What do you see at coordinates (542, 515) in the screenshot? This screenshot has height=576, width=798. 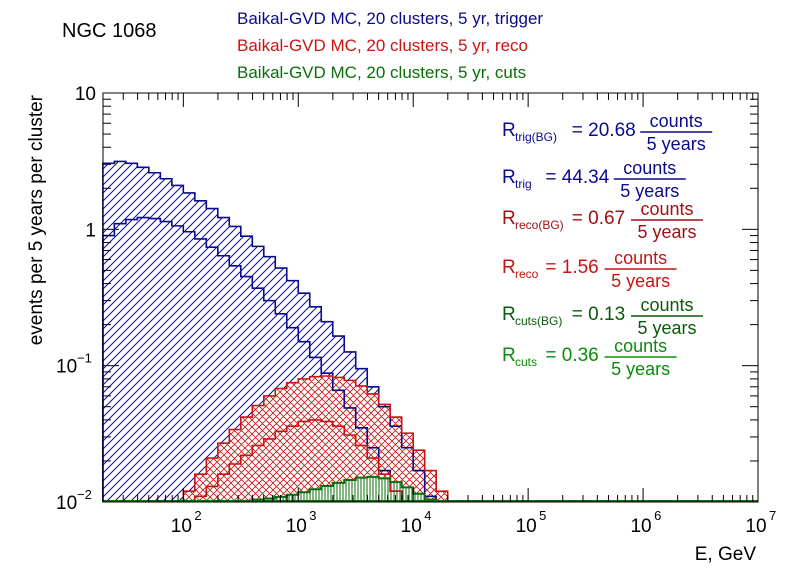 I see `x-tick-label-exponent: 5` at bounding box center [542, 515].